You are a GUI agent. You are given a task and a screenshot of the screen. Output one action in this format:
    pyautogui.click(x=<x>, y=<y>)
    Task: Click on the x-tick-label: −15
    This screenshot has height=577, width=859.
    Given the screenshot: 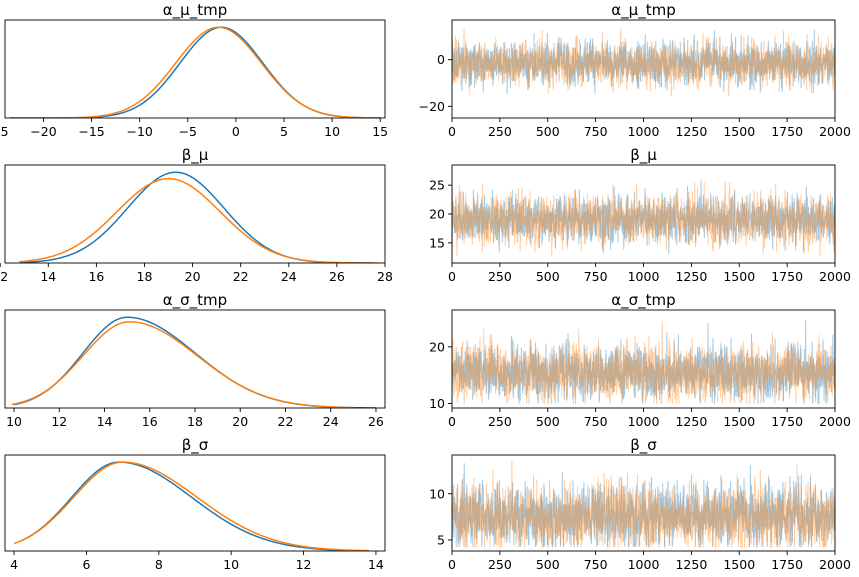 What is the action you would take?
    pyautogui.click(x=91, y=131)
    